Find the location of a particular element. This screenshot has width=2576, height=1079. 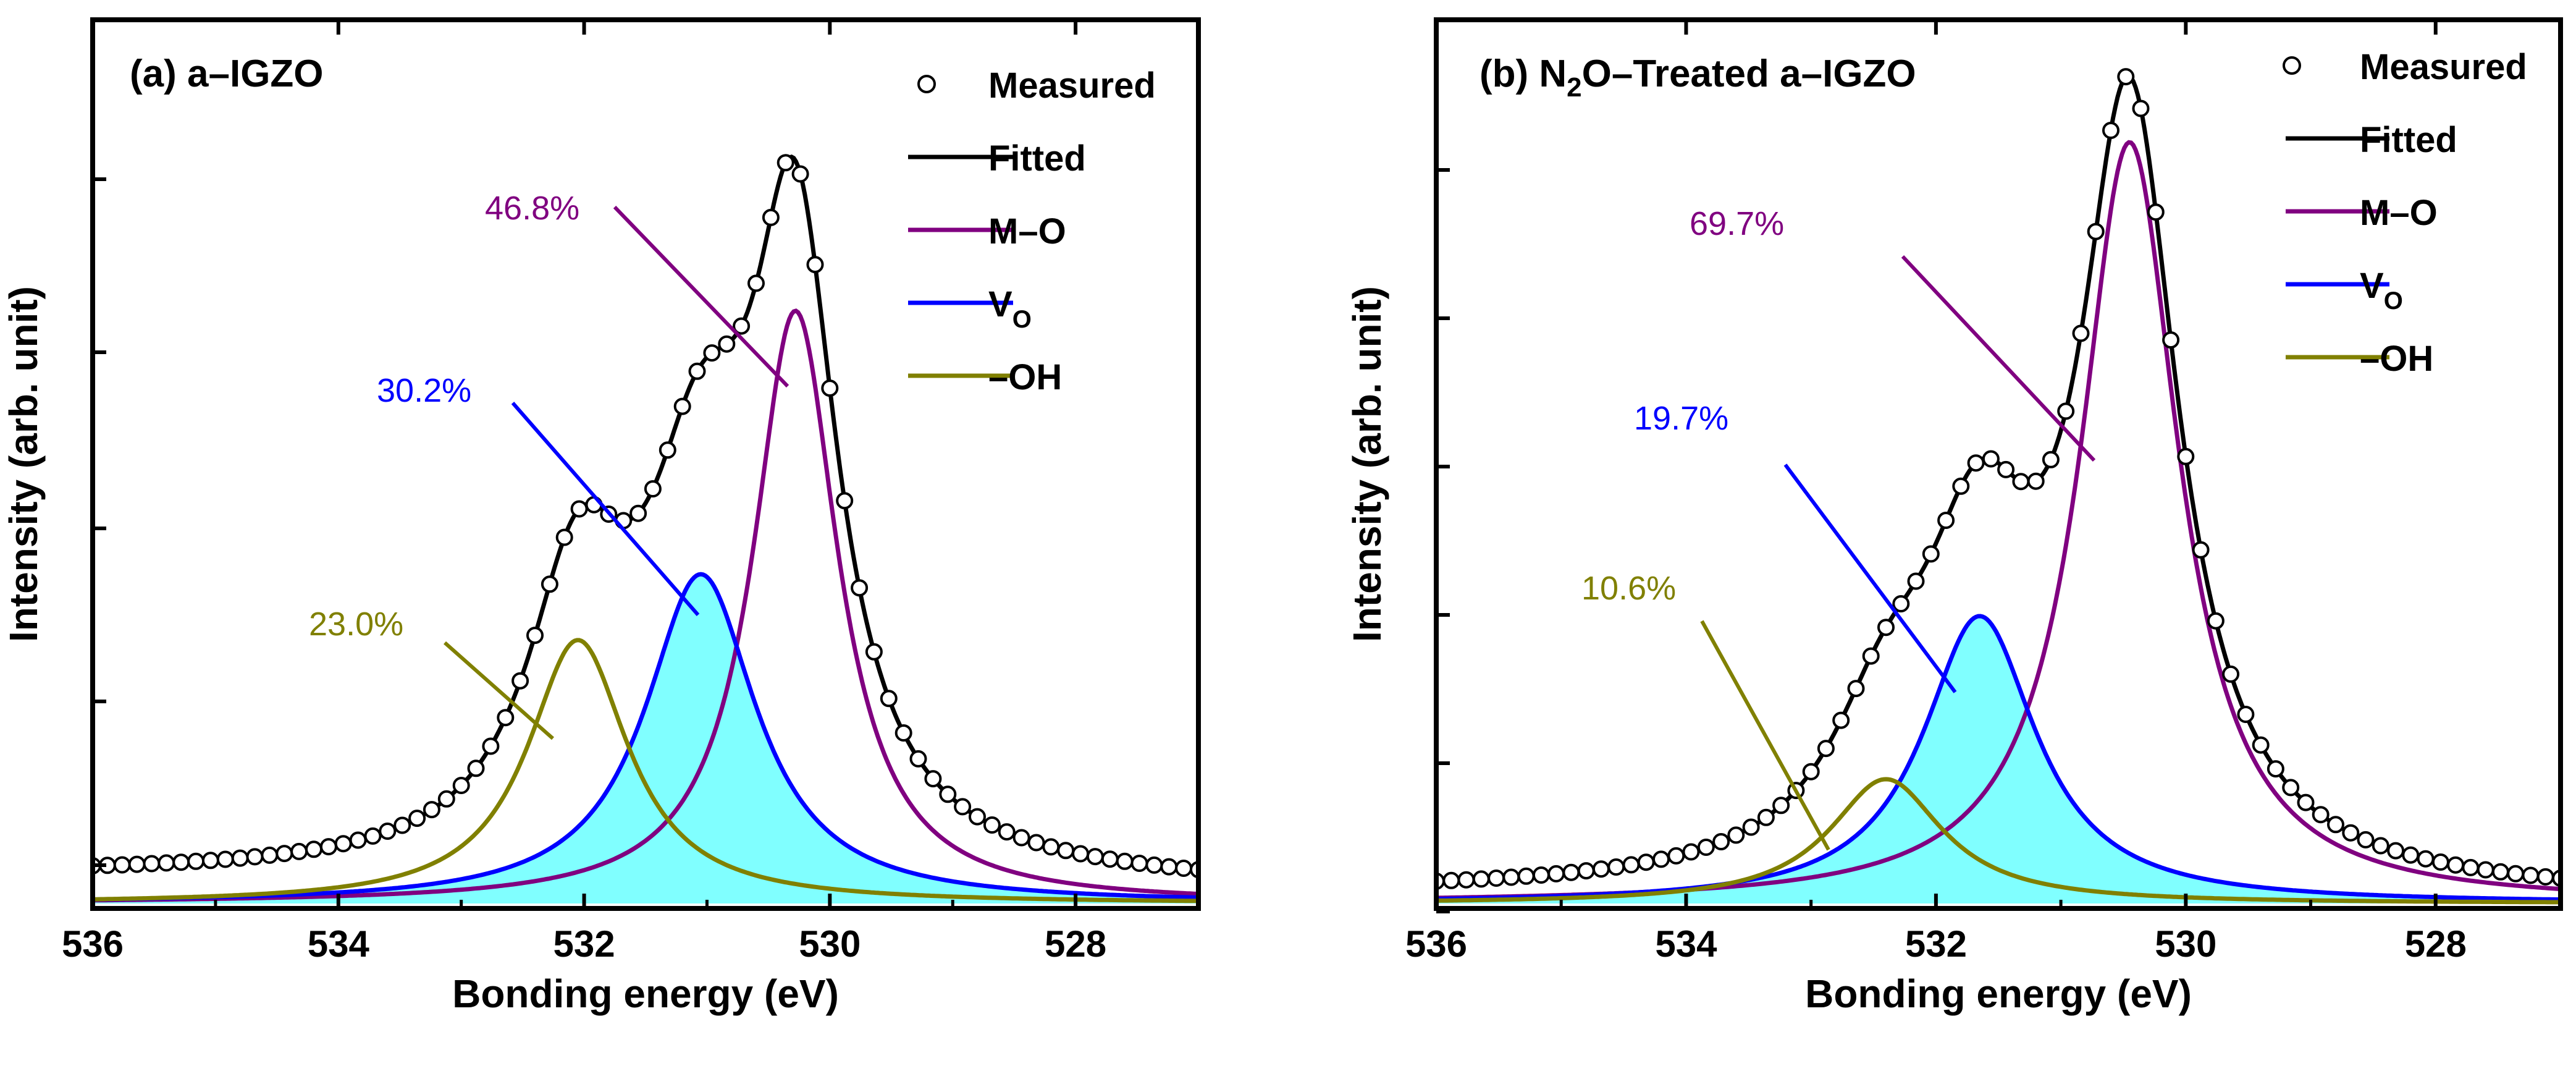

x-tick-label: 528 is located at coordinates (1075, 944).